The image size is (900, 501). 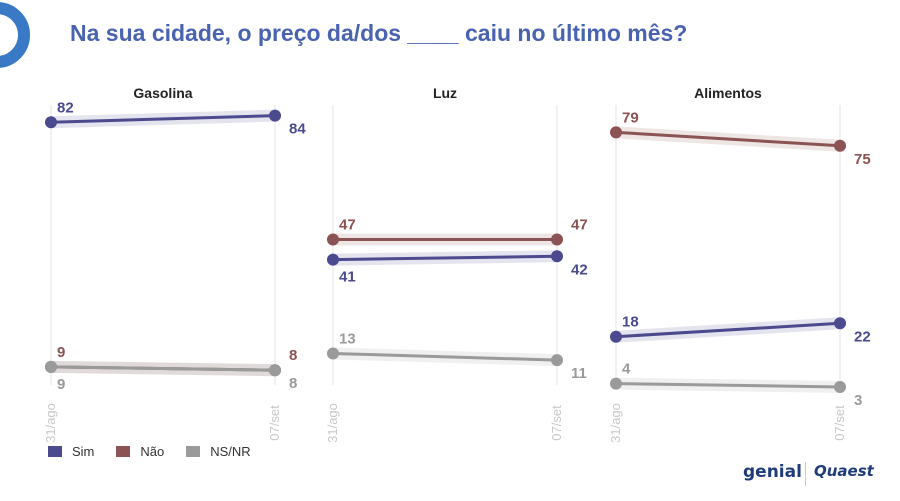 I want to click on data-label-gasolina-nao-1: 8, so click(x=293, y=355).